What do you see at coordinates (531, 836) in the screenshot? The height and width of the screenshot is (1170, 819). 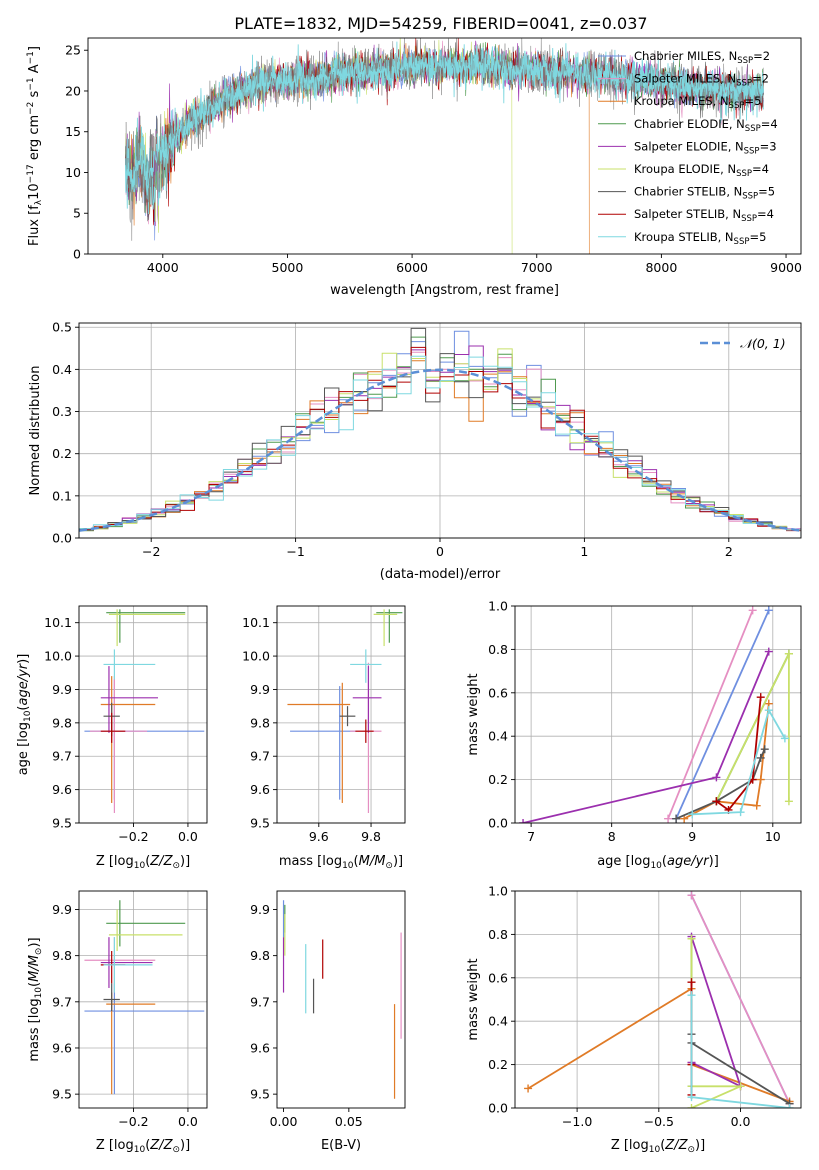 I see `x-tick-label: 7` at bounding box center [531, 836].